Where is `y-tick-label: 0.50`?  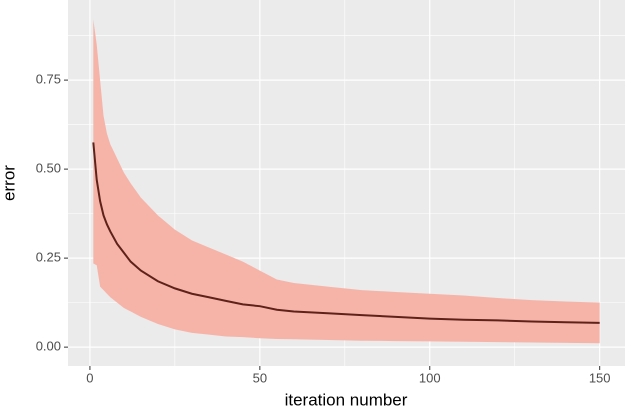
y-tick-label: 0.50 is located at coordinates (48, 168).